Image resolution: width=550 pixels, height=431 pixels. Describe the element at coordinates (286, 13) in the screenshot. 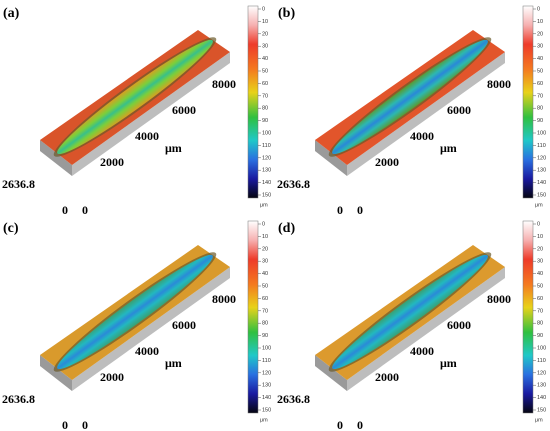

I see `panel-label: (b)` at that location.